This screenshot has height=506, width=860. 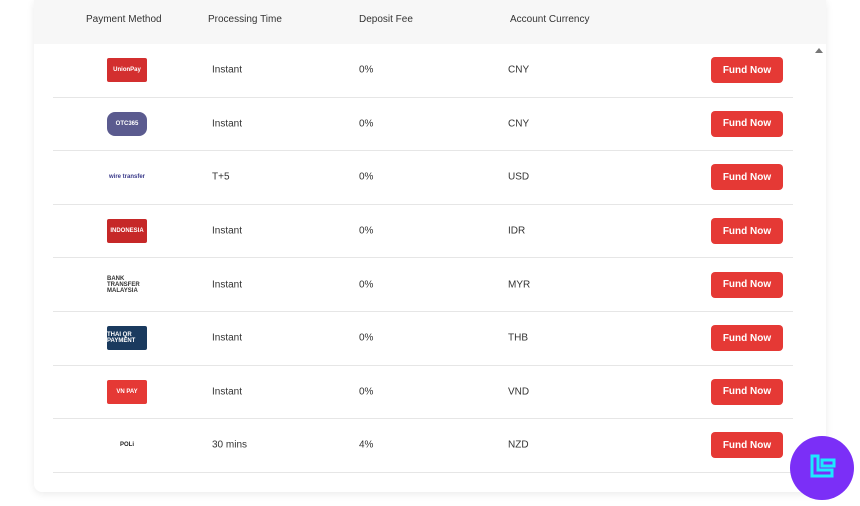 I want to click on logo-text: UnionPay, so click(x=127, y=70).